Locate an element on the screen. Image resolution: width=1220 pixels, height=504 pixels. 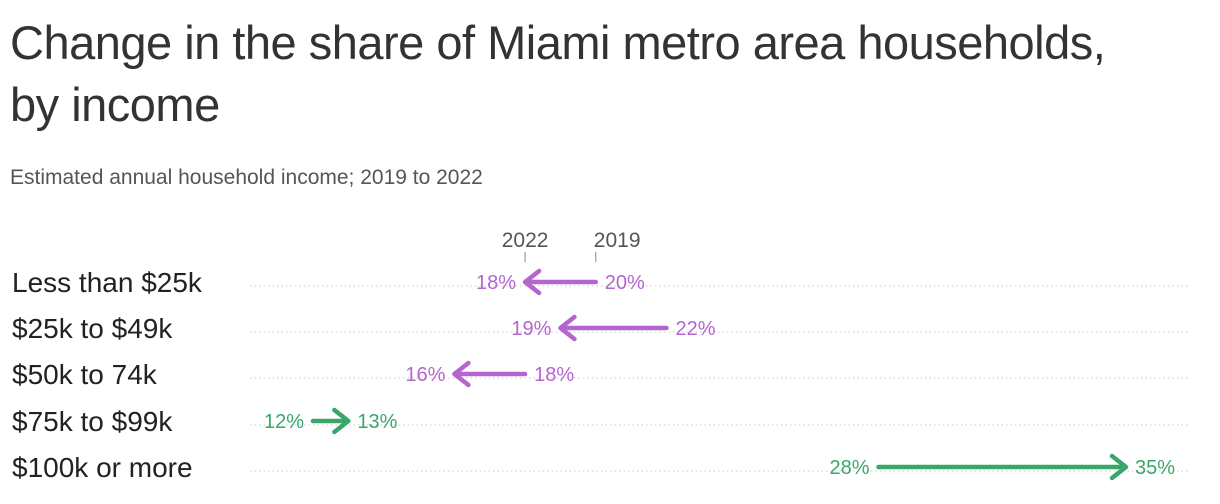
end-value-label: 16% is located at coordinates (425, 375).